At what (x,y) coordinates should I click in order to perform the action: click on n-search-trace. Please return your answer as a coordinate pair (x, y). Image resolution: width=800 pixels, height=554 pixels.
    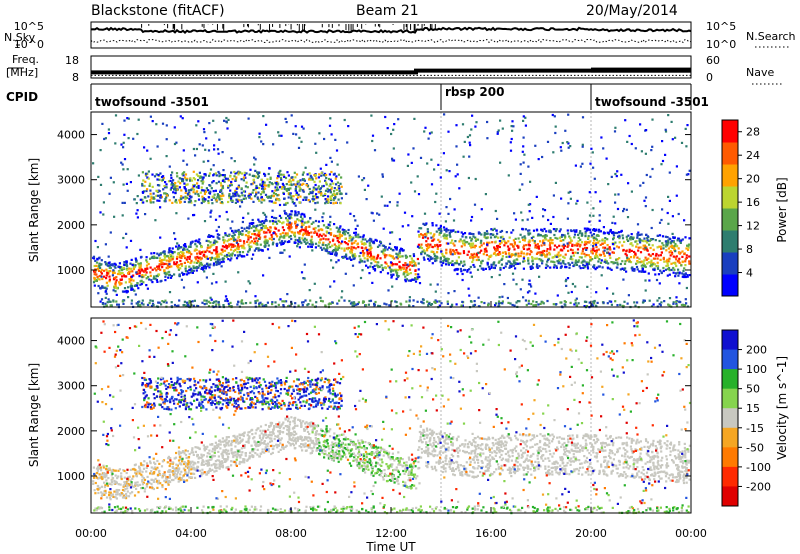
    Looking at the image, I should click on (391, 41).